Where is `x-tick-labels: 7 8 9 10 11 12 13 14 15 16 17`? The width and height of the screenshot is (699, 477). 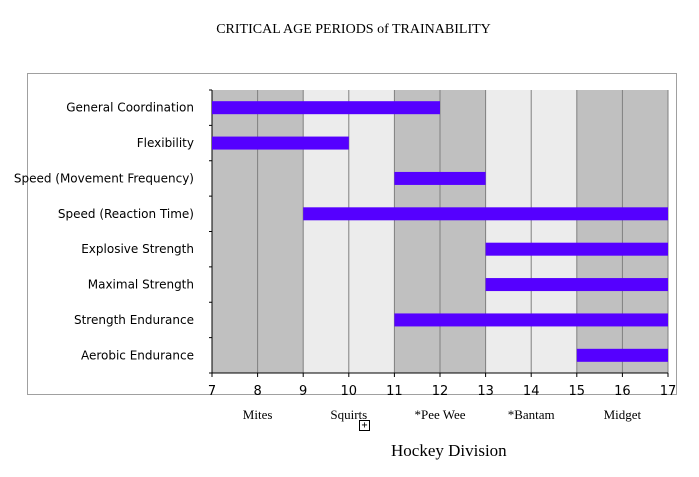
x-tick-labels: 7 8 9 10 11 12 13 14 15 16 17 is located at coordinates (442, 391).